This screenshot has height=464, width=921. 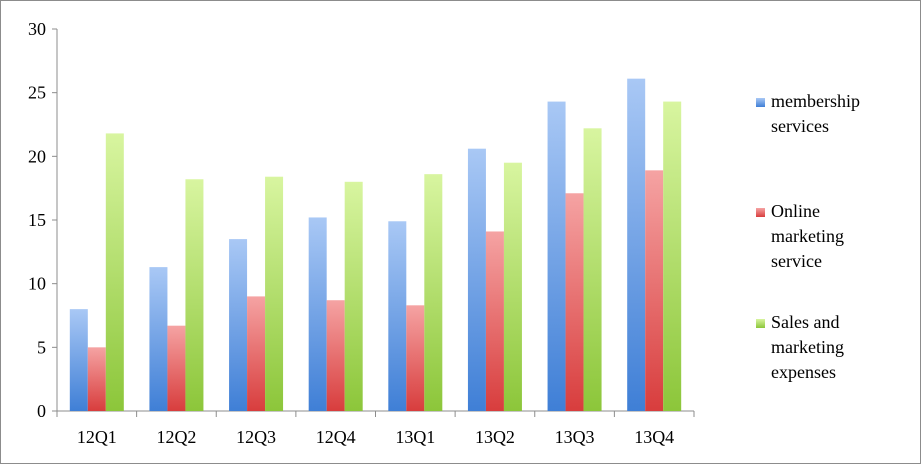 What do you see at coordinates (495, 437) in the screenshot?
I see `x-tick-label: 13Q2` at bounding box center [495, 437].